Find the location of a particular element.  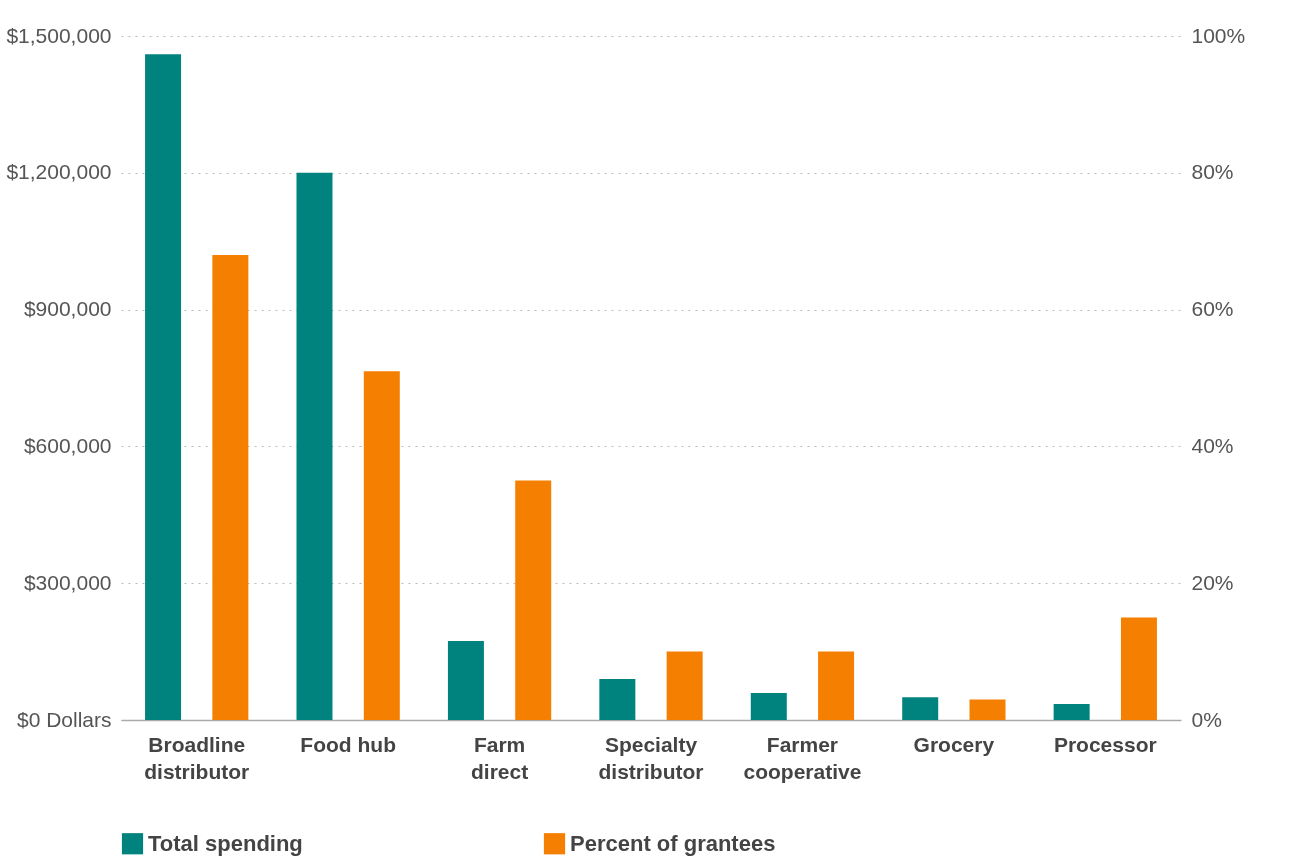

y-tick-label: $0 Dollars is located at coordinates (64, 719).